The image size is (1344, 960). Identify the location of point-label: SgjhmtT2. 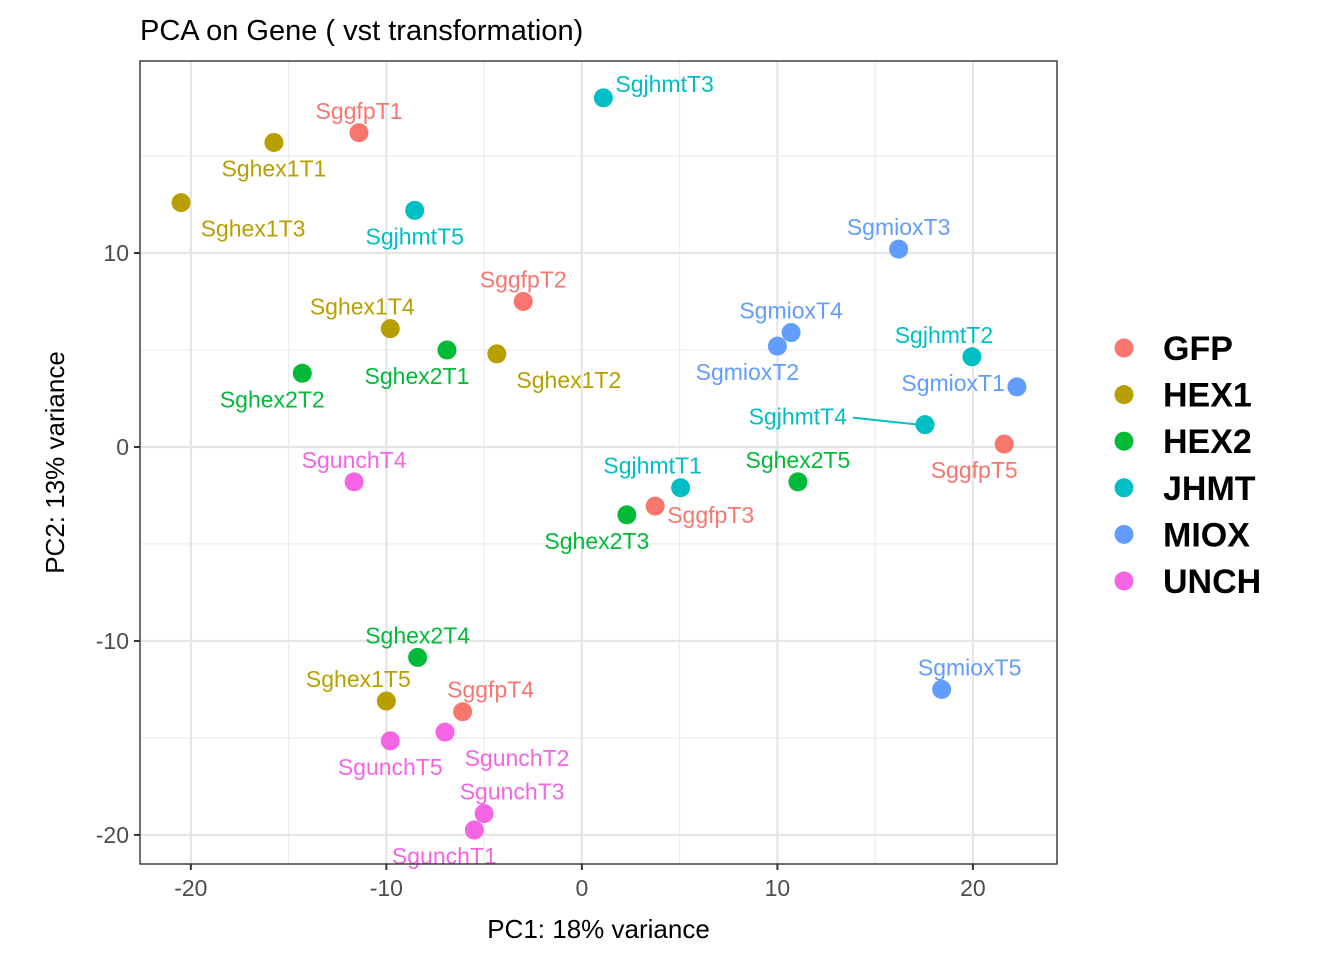
(944, 335).